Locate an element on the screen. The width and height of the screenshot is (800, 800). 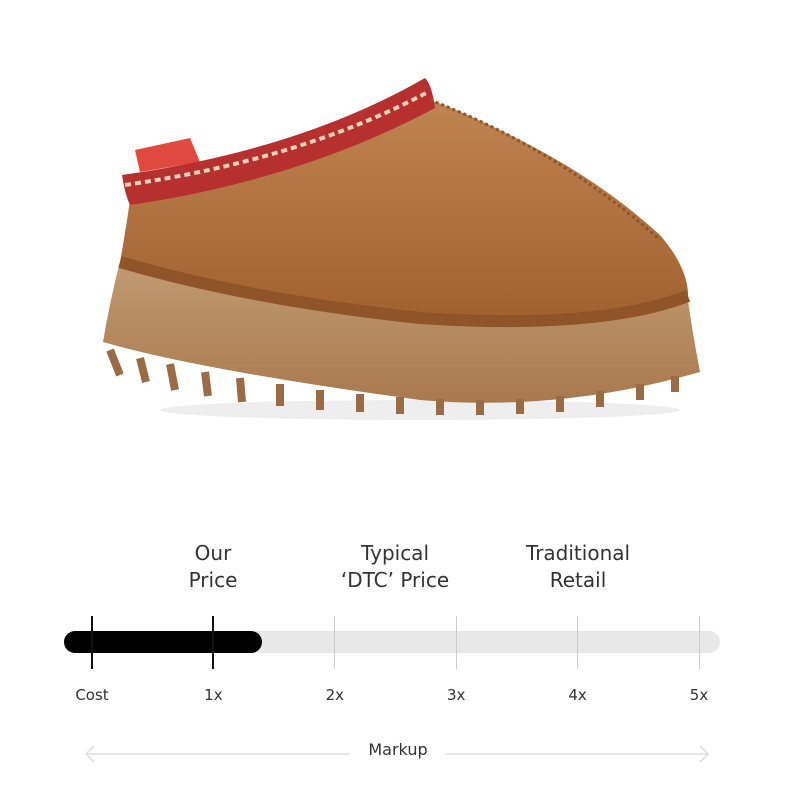
header-line: Typical is located at coordinates (395, 553).